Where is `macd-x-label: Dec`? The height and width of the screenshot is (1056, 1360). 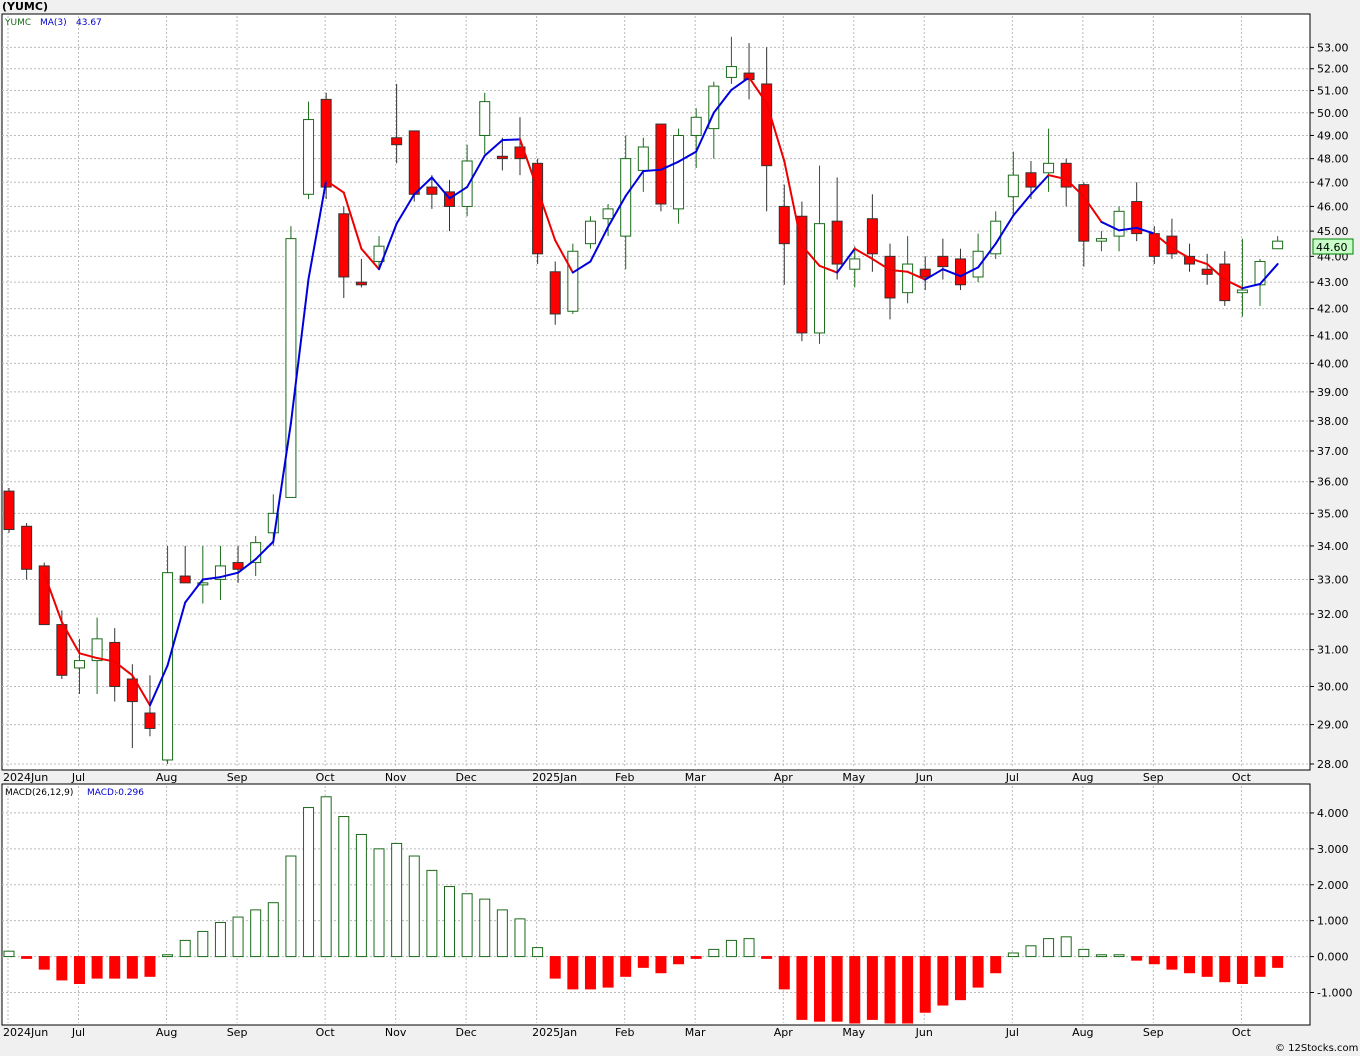 macd-x-label: Dec is located at coordinates (465, 1032).